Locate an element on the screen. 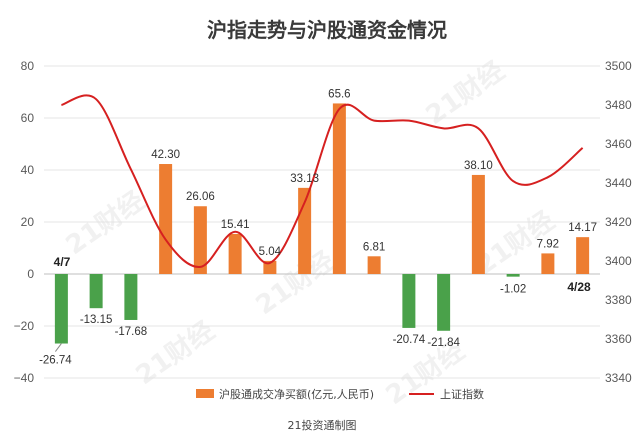 This screenshot has height=446, width=644. left-axis: 80 60 40 20 0 −20 −40 is located at coordinates (24, 222).